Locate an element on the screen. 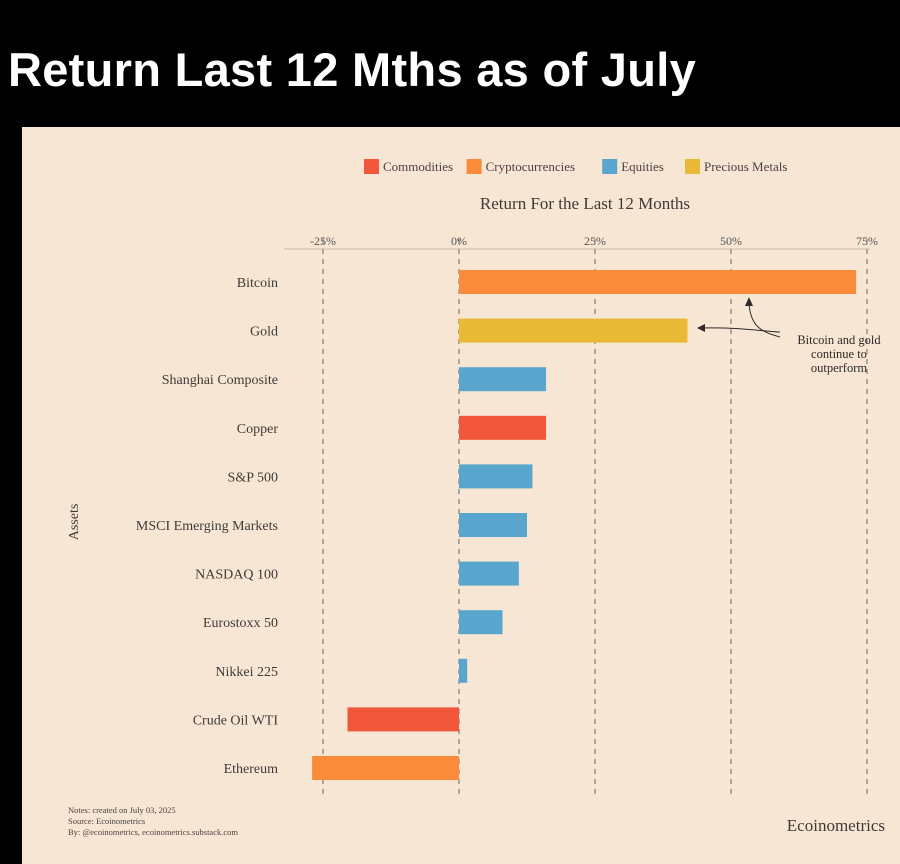 Image resolution: width=900 pixels, height=864 pixels. annotation-line-2: continue to is located at coordinates (839, 354).